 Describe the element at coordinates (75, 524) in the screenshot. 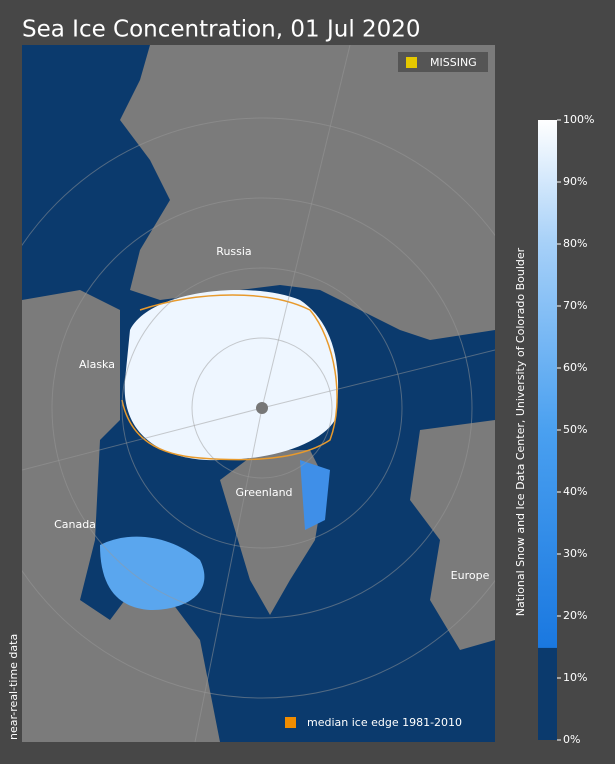

I see `map-label: Canada` at that location.